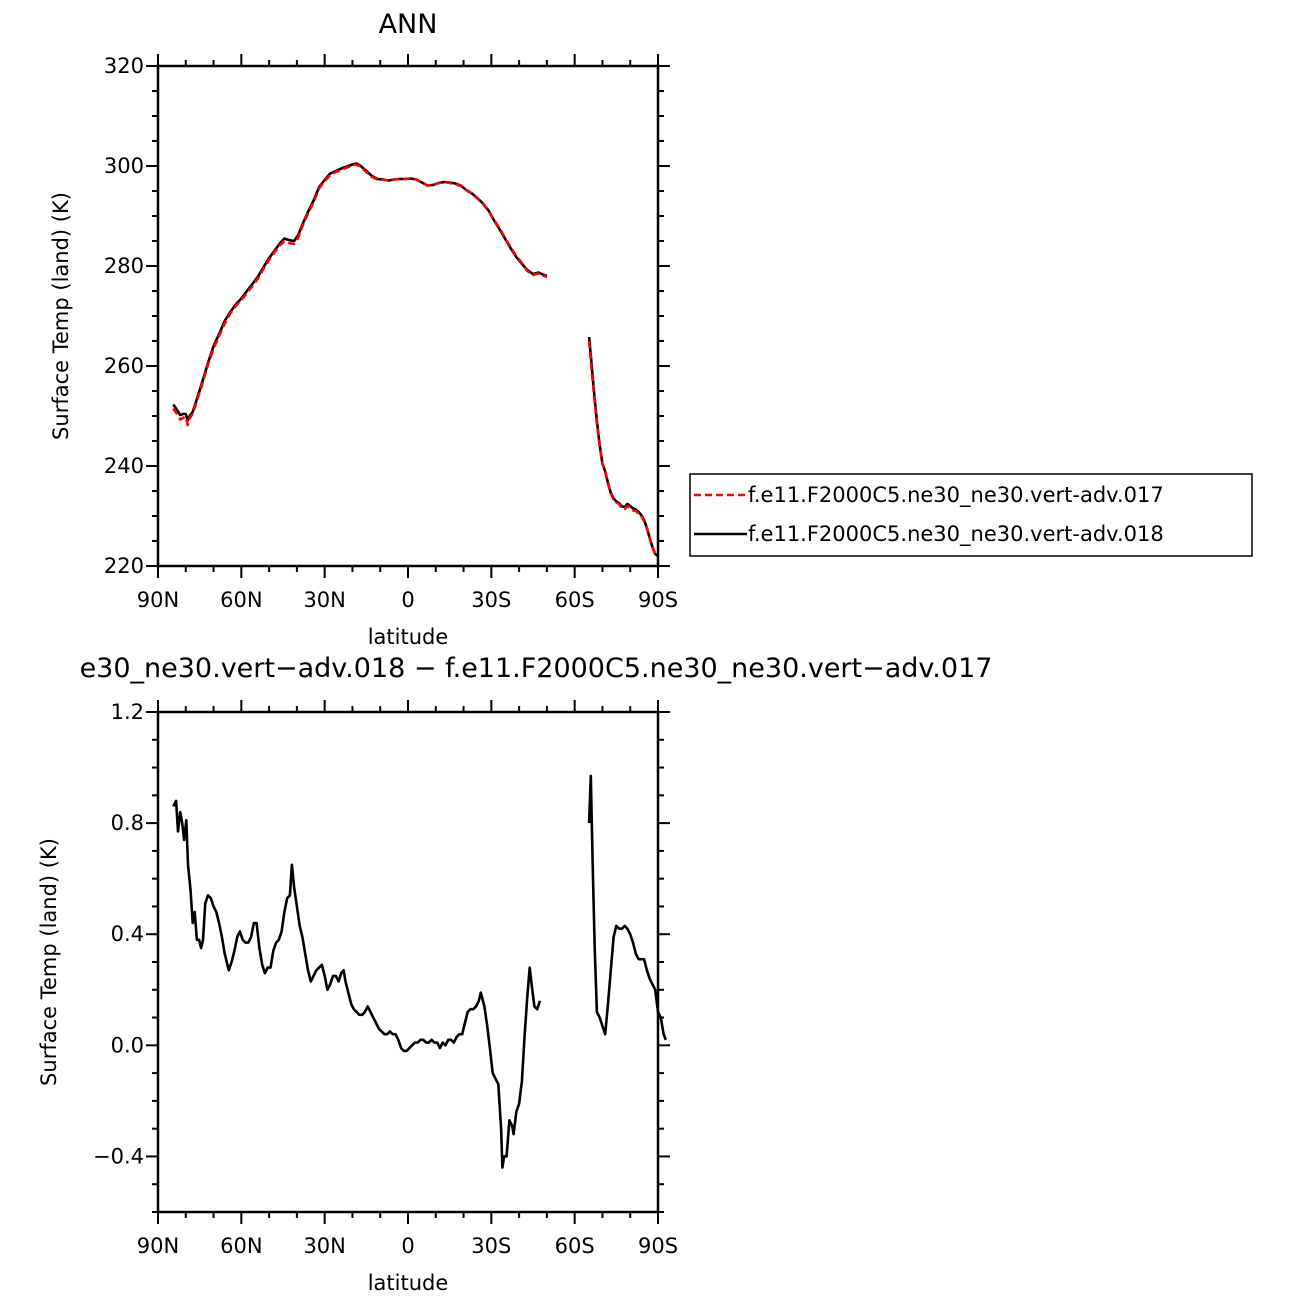 The height and width of the screenshot is (1303, 1302). What do you see at coordinates (61, 316) in the screenshot?
I see `top-y-axis-label: Surface Temp (land) (K)` at bounding box center [61, 316].